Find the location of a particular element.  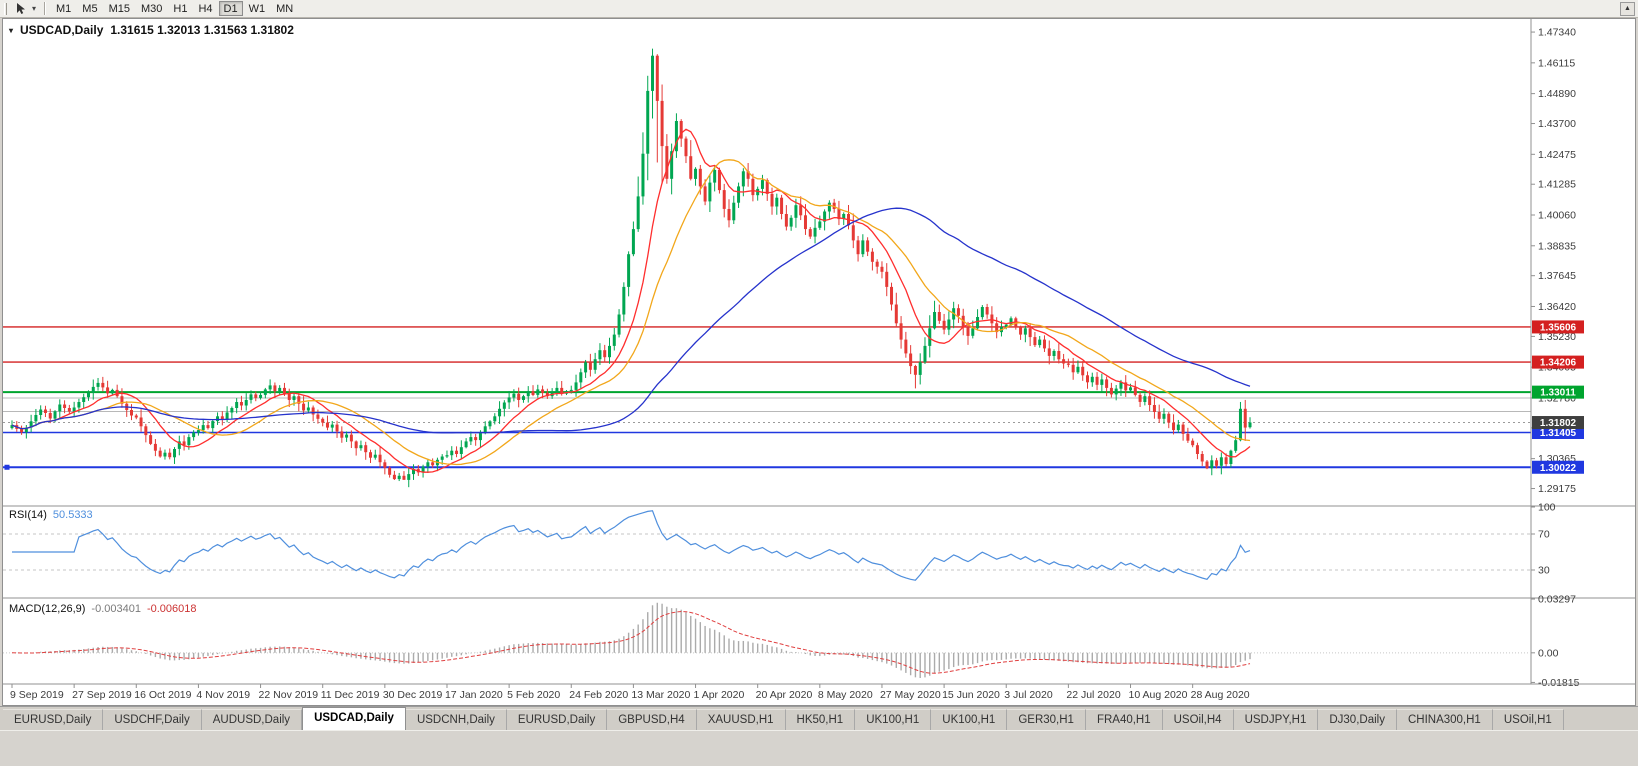

svg-text: 1.40060 is located at coordinates (1557, 216).